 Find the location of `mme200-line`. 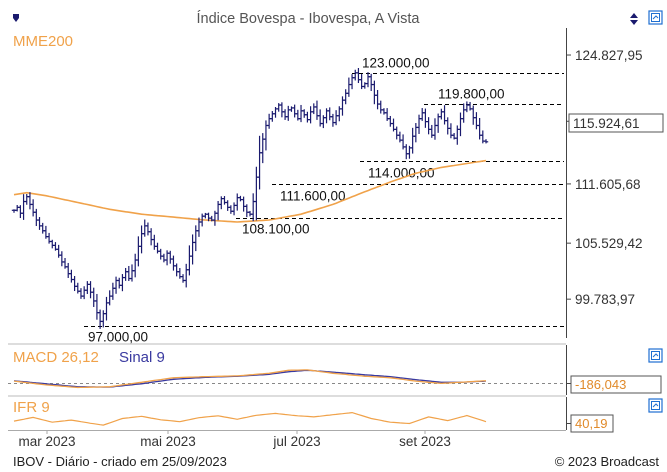

mme200-line is located at coordinates (250, 191).